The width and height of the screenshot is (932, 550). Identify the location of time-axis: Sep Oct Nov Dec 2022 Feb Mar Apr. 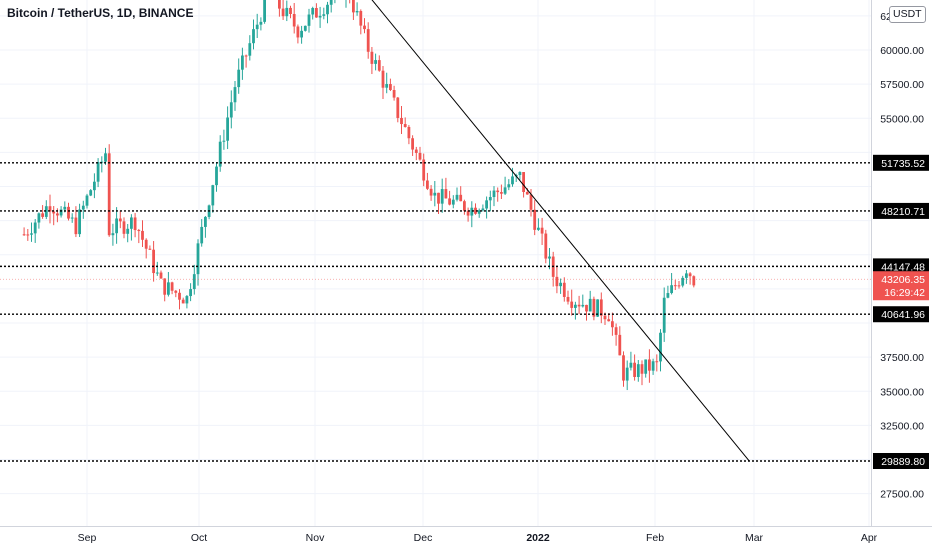
(478, 538).